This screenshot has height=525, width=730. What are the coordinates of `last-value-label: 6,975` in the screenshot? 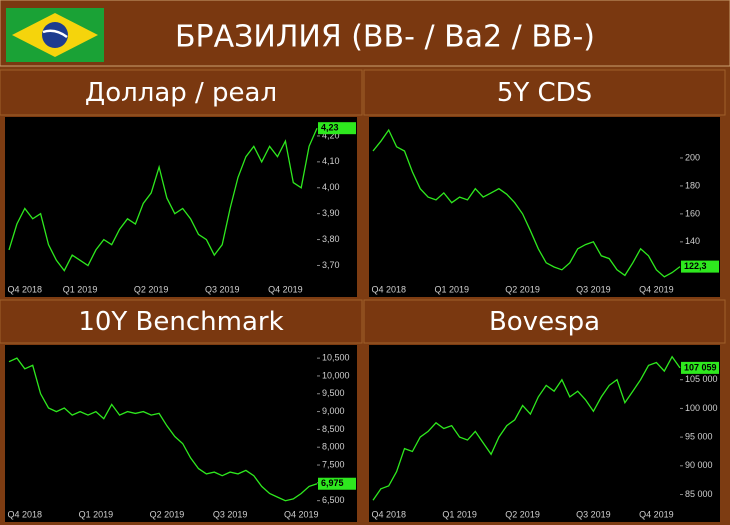 It's located at (332, 483).